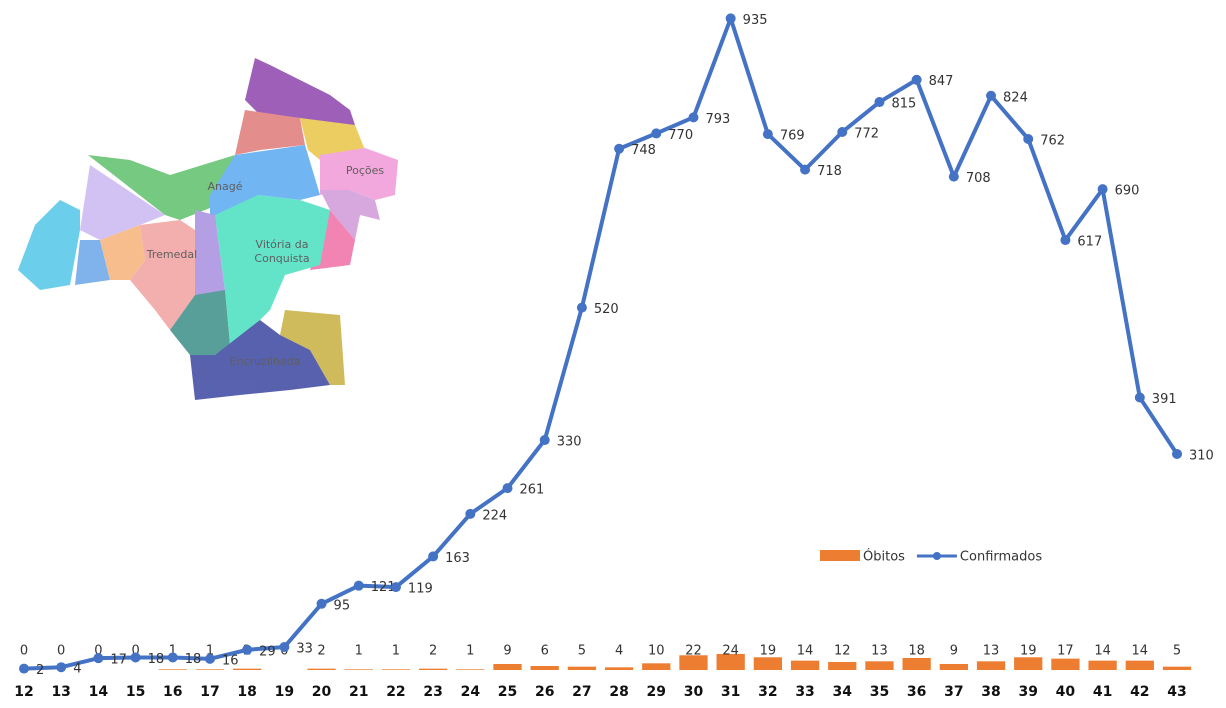  I want to click on x-tick-label: 15, so click(135, 692).